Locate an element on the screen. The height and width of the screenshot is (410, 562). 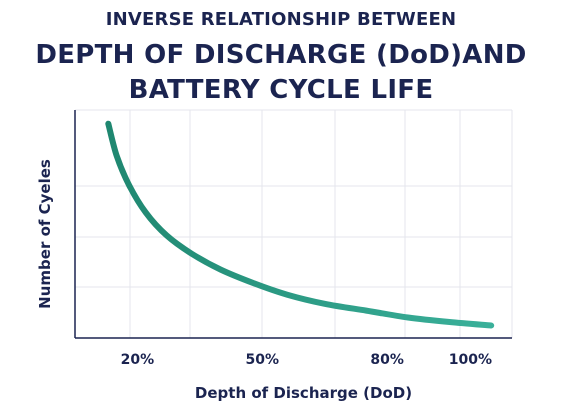
chart-title-line-2: DEPTH OF DISCHARGE (DoD)AND is located at coordinates (281, 55).